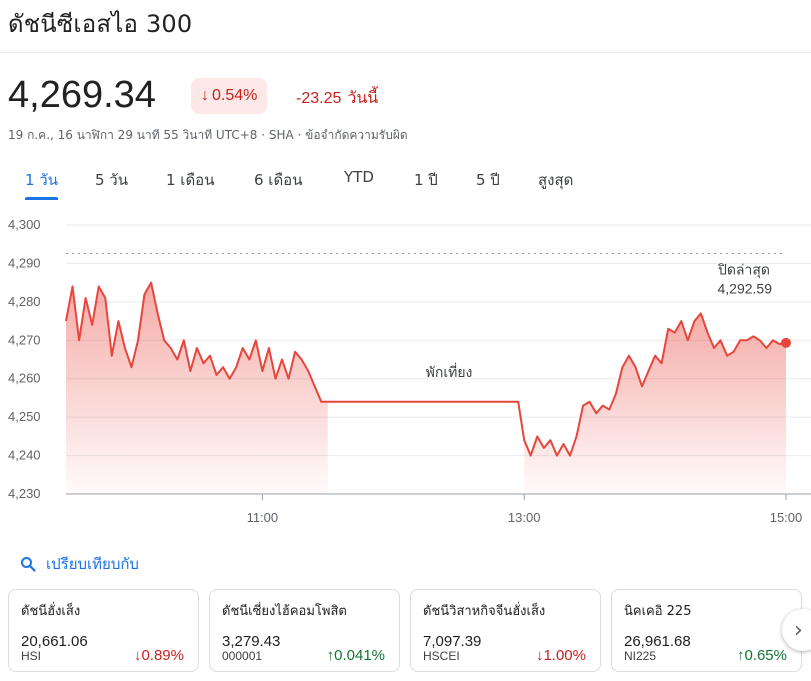 The height and width of the screenshot is (681, 811). Describe the element at coordinates (24, 262) in the screenshot. I see `y-tick-label: 4,290` at that location.